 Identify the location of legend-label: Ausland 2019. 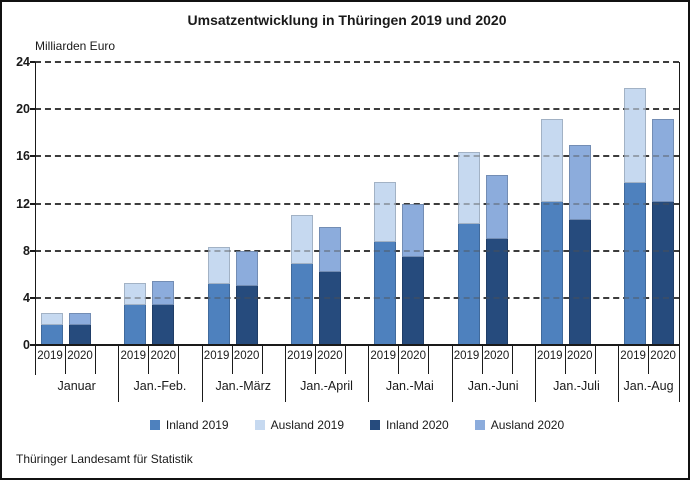
(307, 425).